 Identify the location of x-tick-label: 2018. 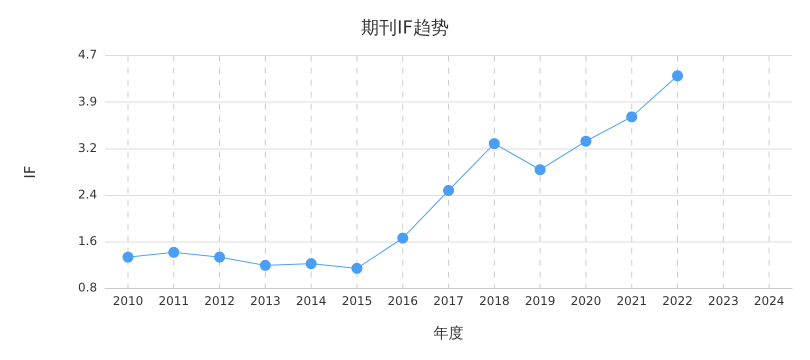
(494, 301).